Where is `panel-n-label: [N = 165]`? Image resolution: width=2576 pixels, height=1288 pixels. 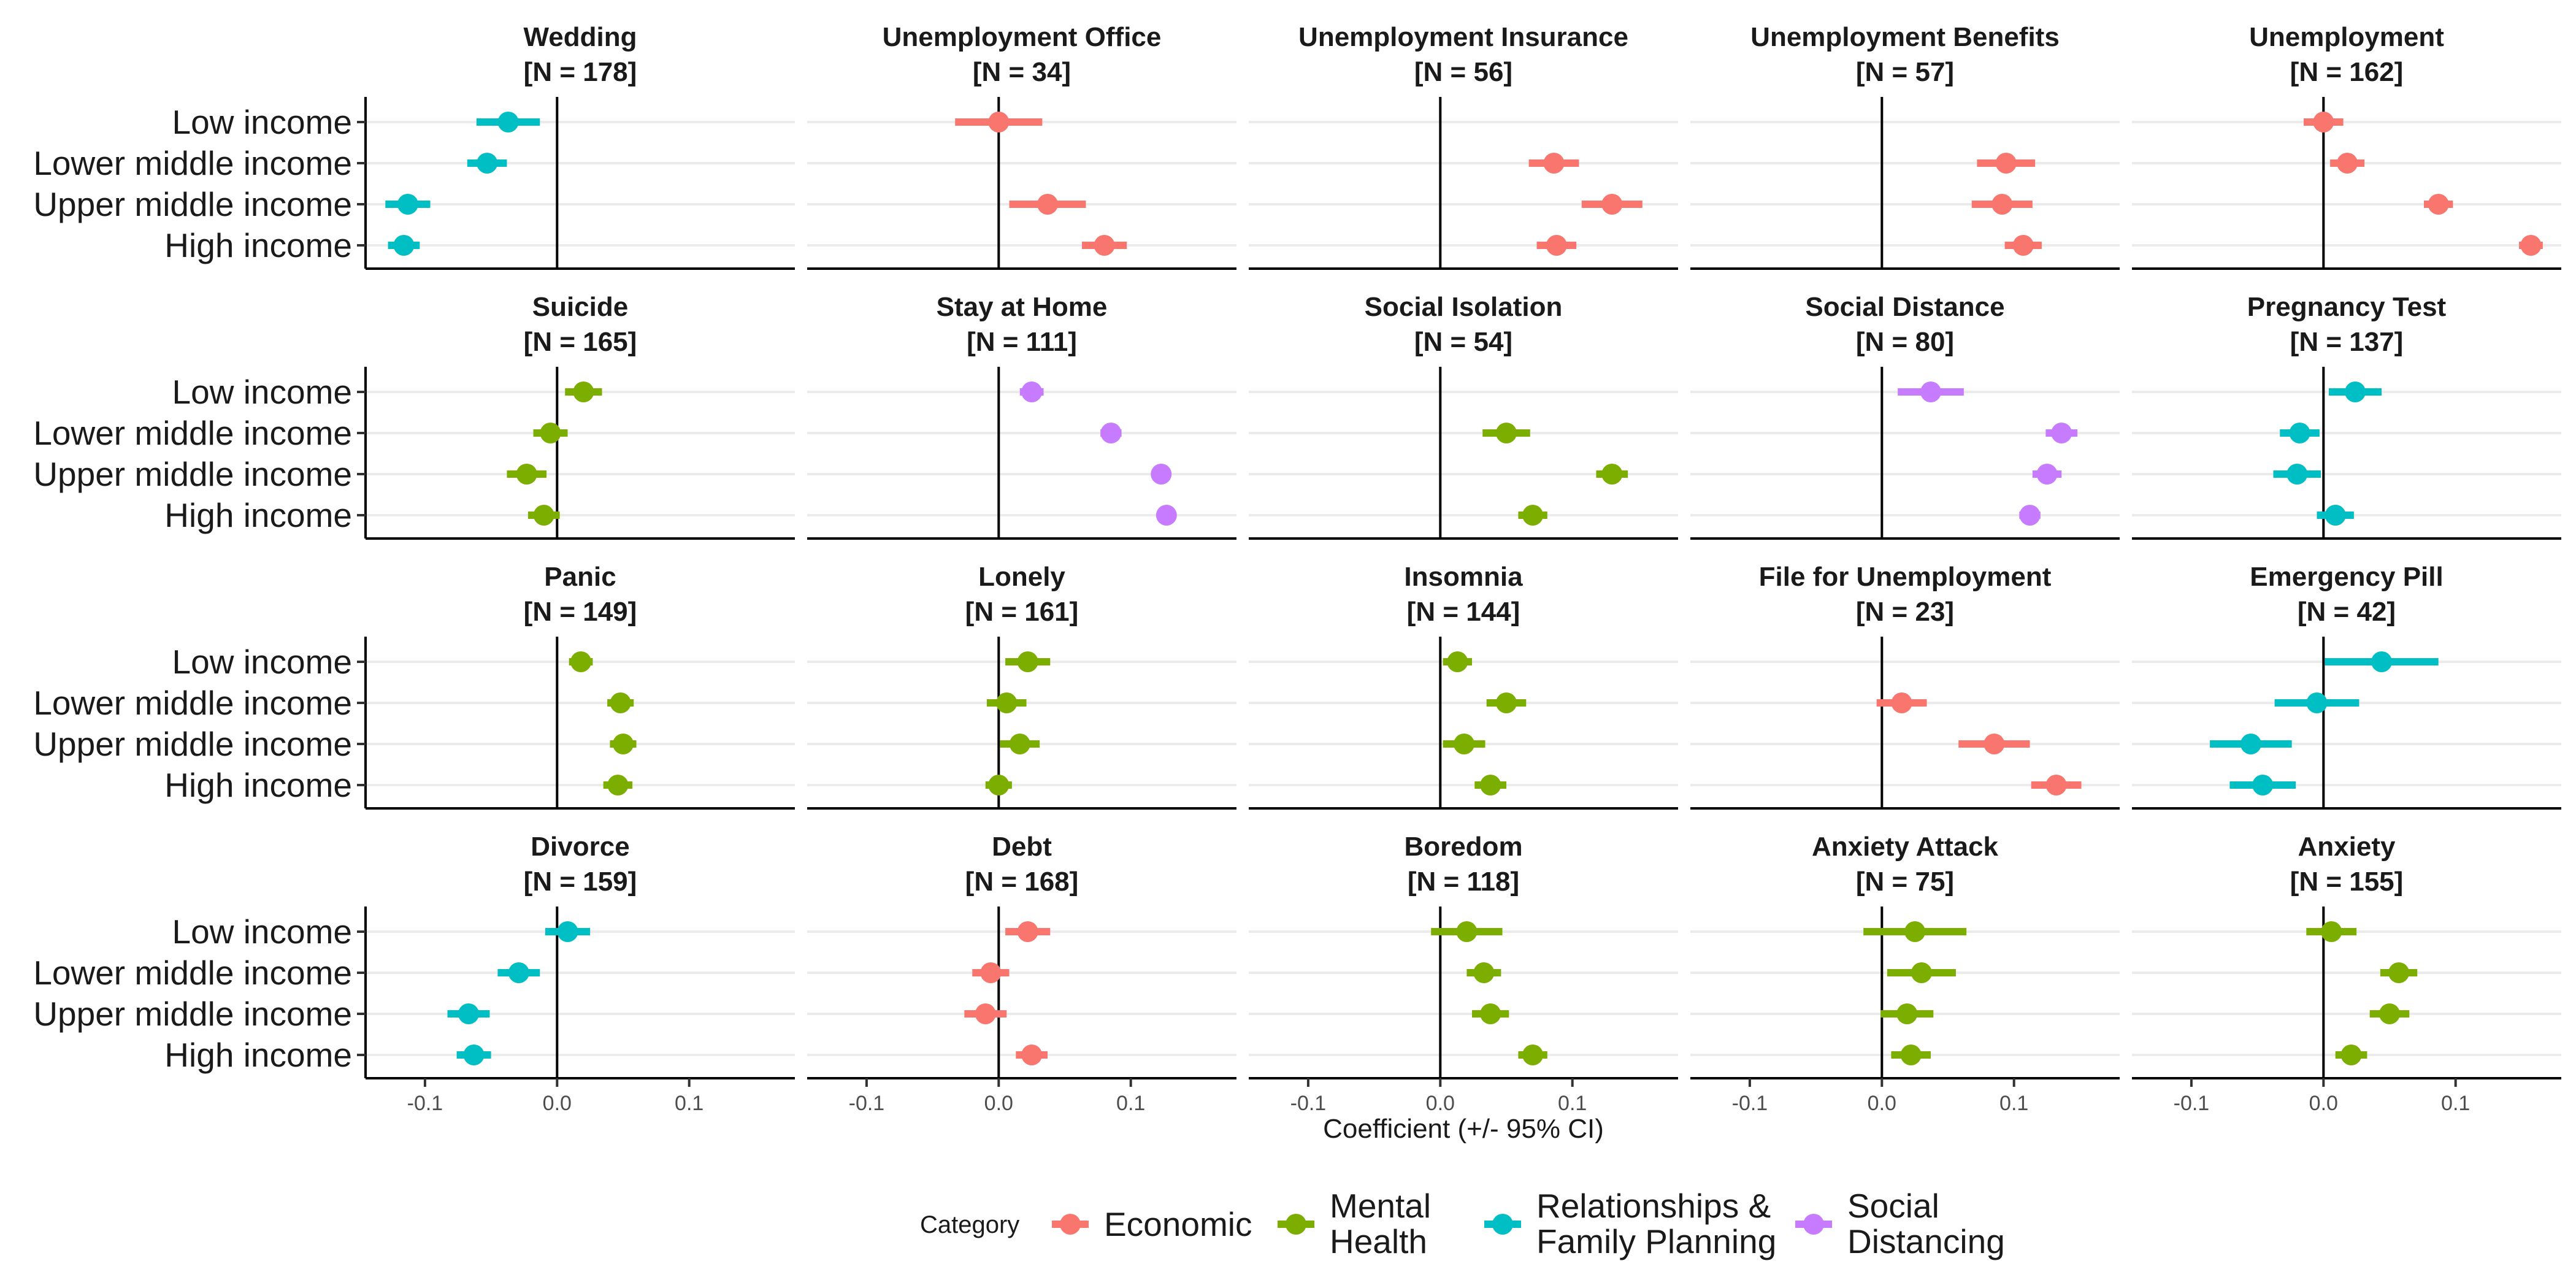
panel-n-label: [N = 165] is located at coordinates (580, 342).